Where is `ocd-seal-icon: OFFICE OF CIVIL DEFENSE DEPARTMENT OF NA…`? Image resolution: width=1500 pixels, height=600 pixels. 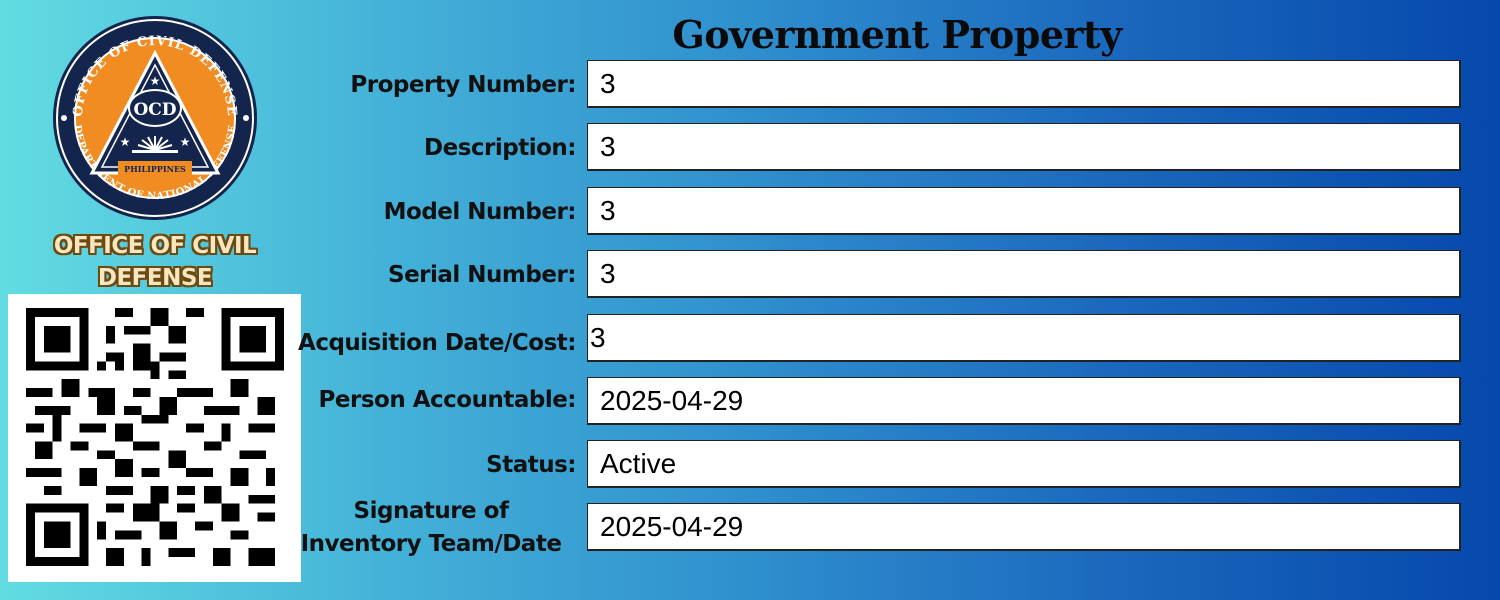 ocd-seal-icon: OFFICE OF CIVIL DEFENSE DEPARTMENT OF NA… is located at coordinates (155, 118).